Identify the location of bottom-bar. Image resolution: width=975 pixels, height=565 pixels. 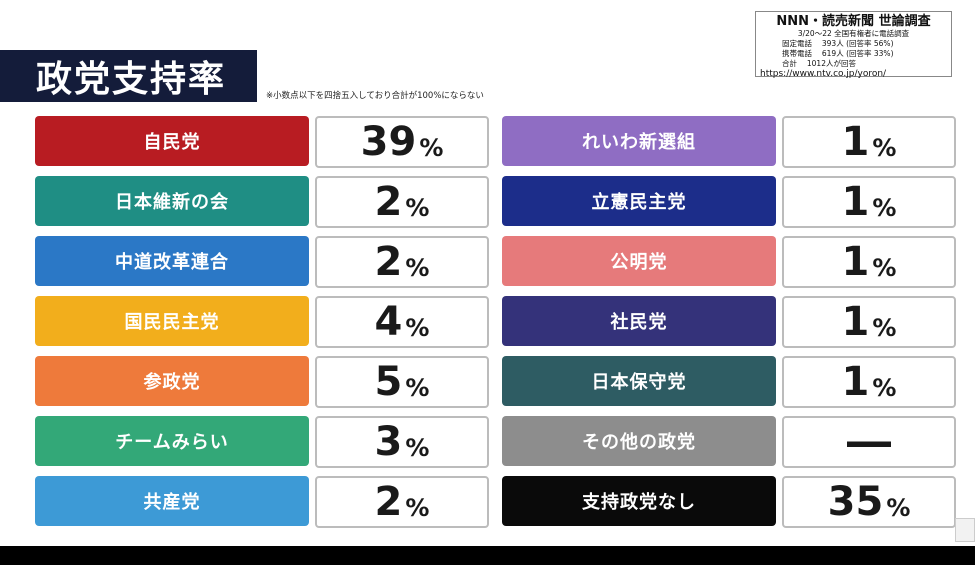
(487, 555).